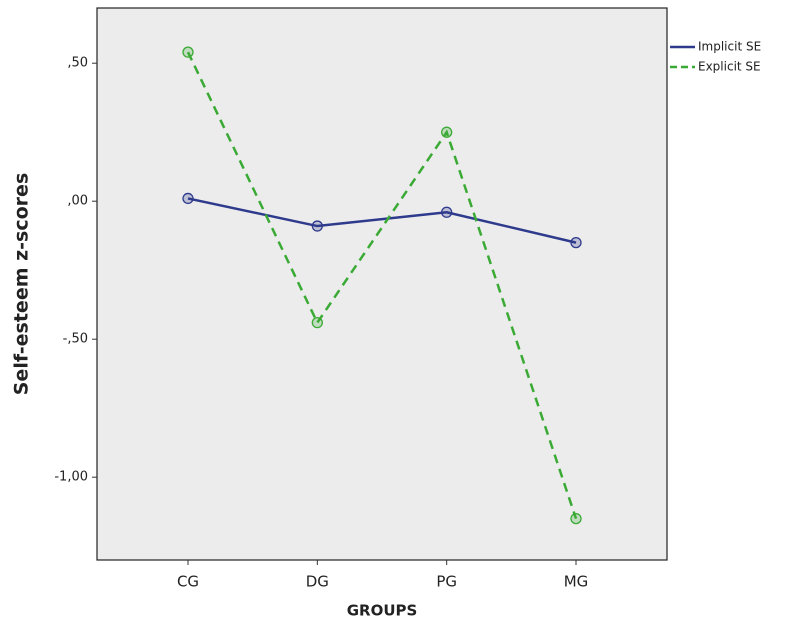 This screenshot has width=785, height=629. I want to click on x-tick-label: MG, so click(576, 582).